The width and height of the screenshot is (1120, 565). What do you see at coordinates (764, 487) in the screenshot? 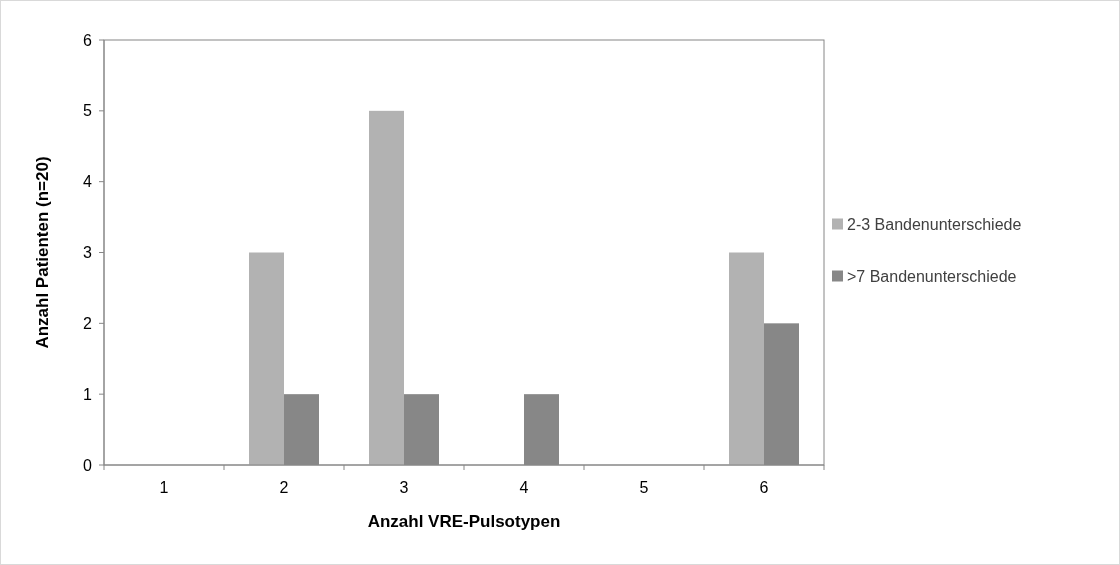
I see `x-tick-label: 6` at bounding box center [764, 487].